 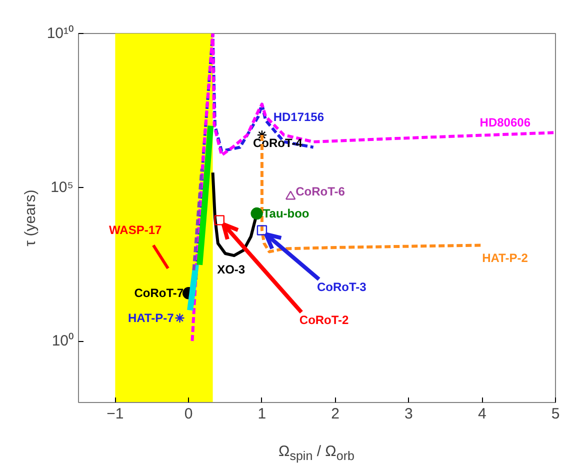 What do you see at coordinates (505, 258) in the screenshot?
I see `series-label: HAT-P-2` at bounding box center [505, 258].